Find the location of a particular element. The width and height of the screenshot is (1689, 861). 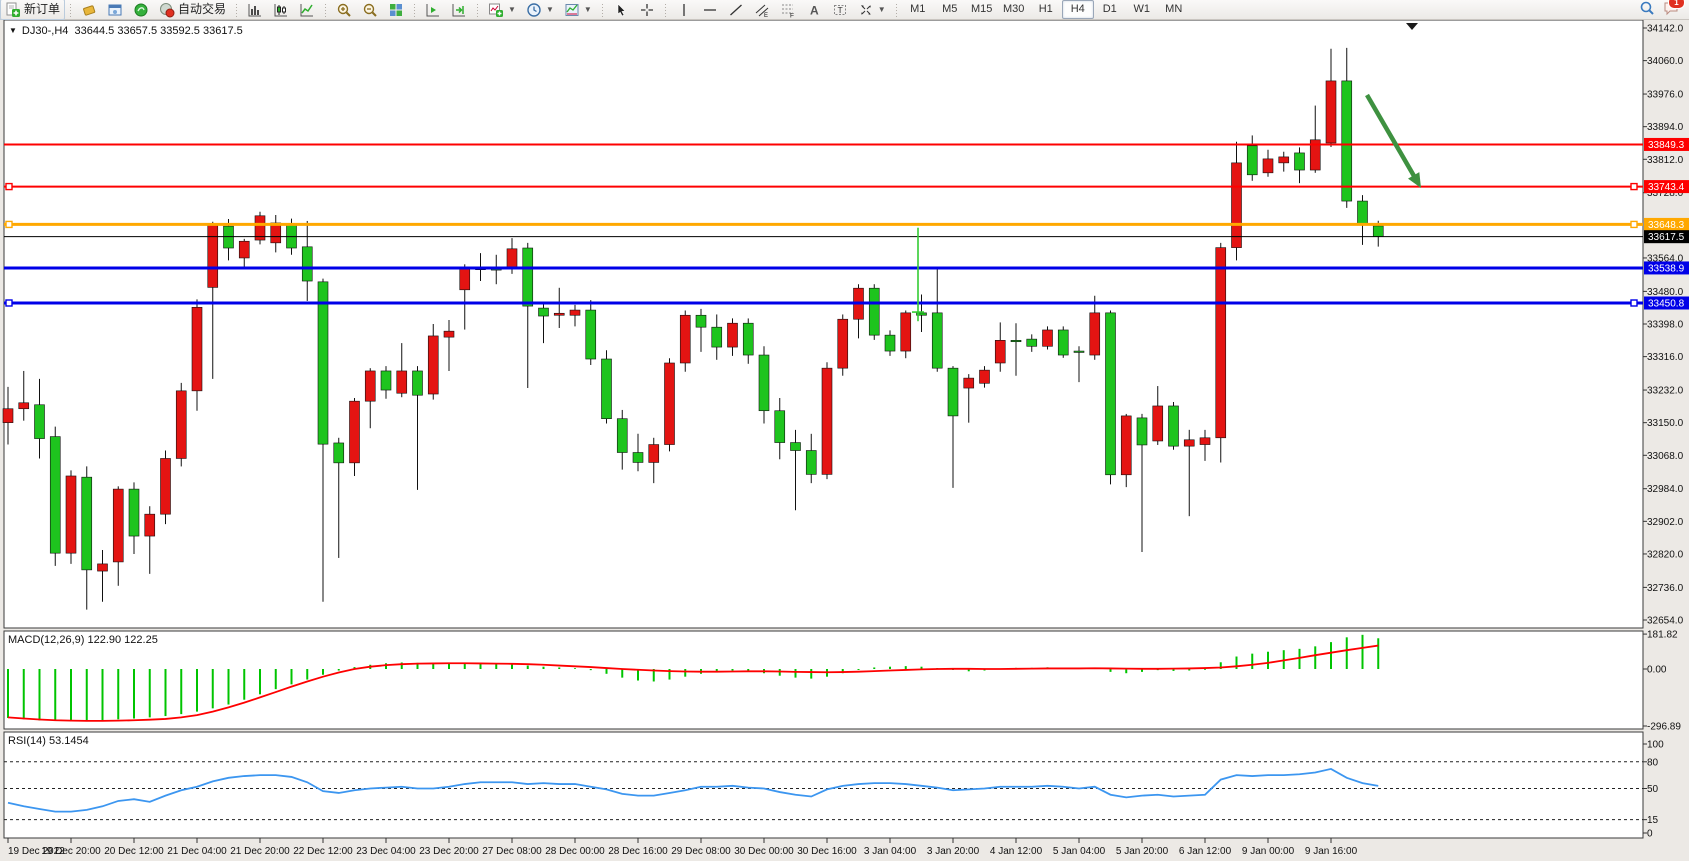

time-axis-label: 22 Dec 12:00 is located at coordinates (323, 851).